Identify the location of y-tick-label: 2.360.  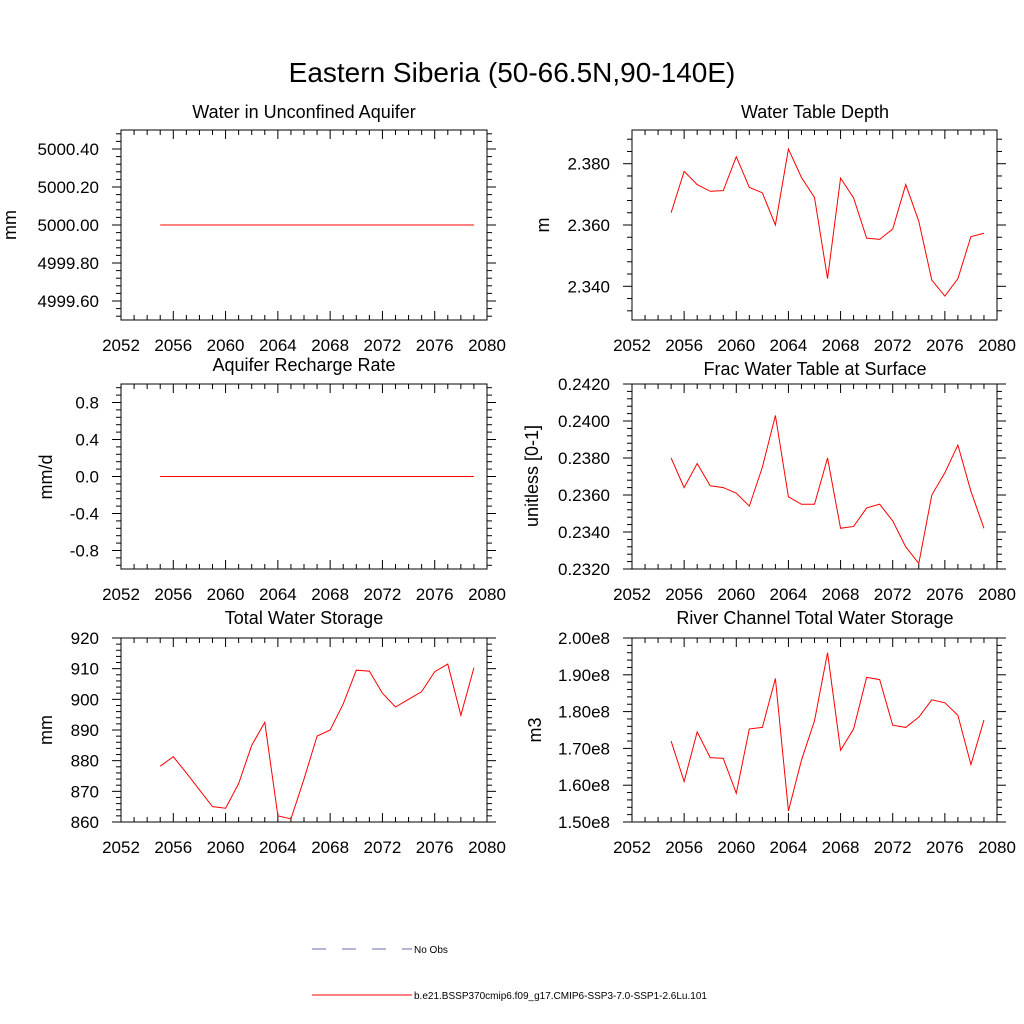
(588, 225).